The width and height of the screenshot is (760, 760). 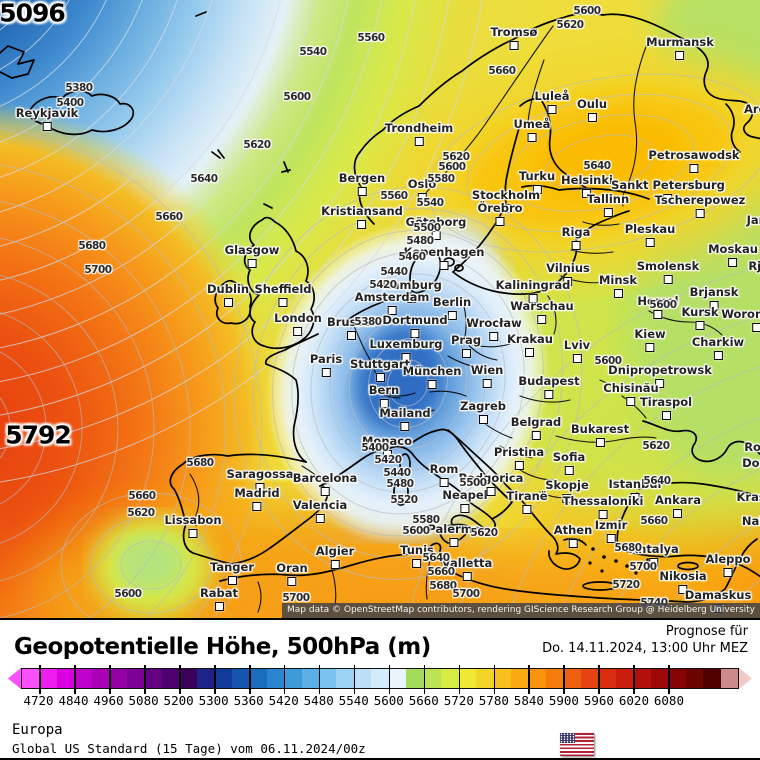 What do you see at coordinates (298, 324) in the screenshot?
I see `city-london: London` at bounding box center [298, 324].